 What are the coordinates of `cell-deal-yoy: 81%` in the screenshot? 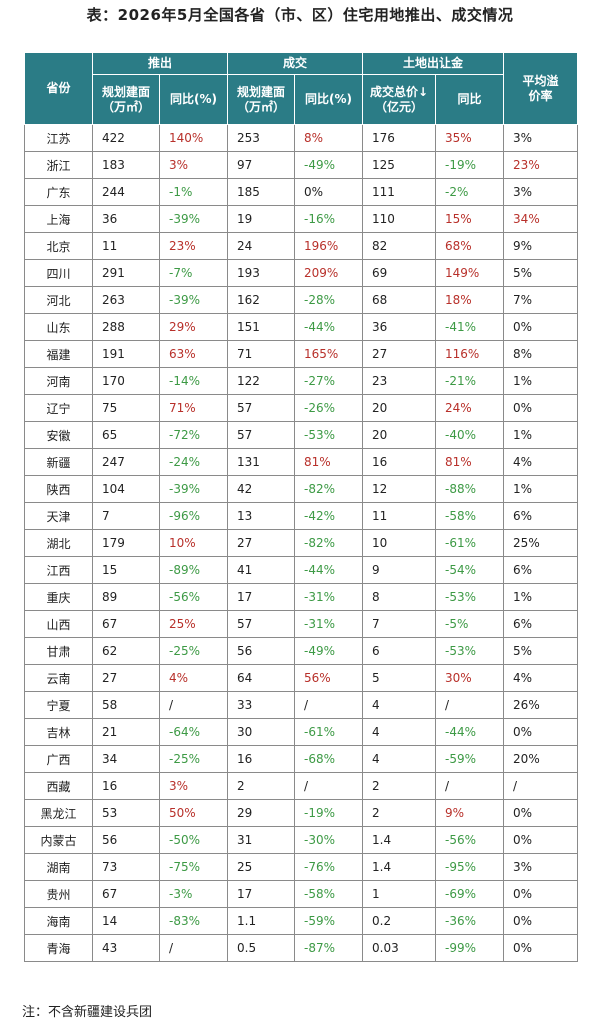 It's located at (329, 462).